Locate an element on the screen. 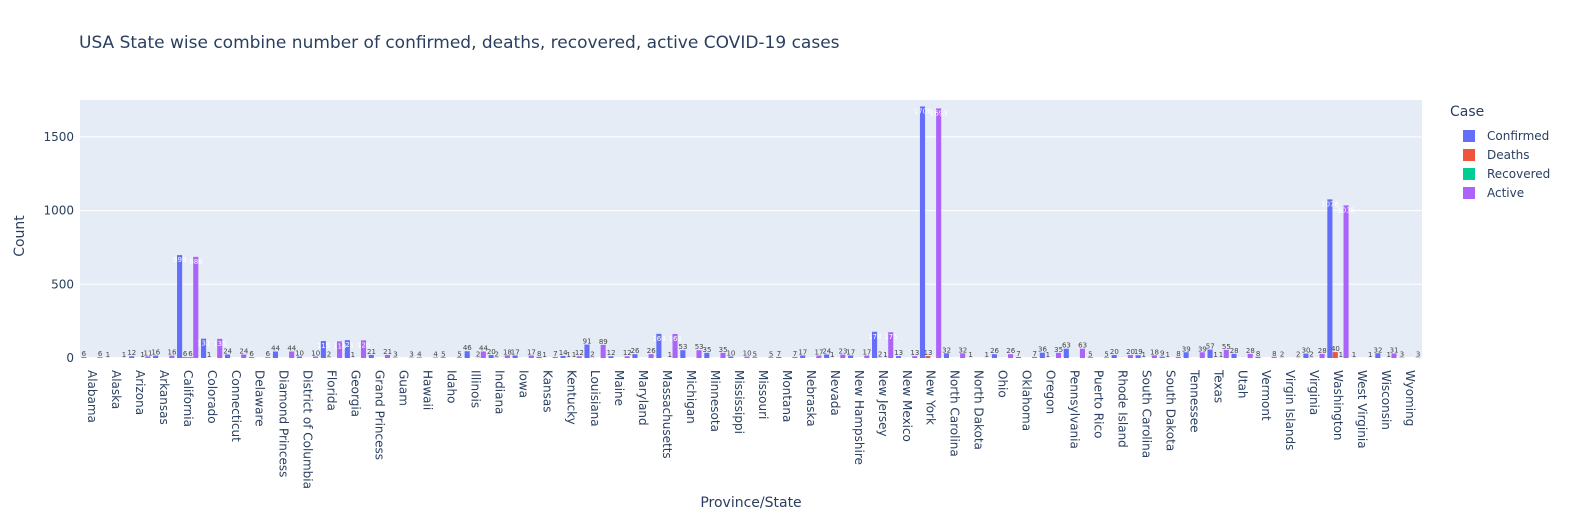  x-axis-title: Province/State is located at coordinates (750, 503).